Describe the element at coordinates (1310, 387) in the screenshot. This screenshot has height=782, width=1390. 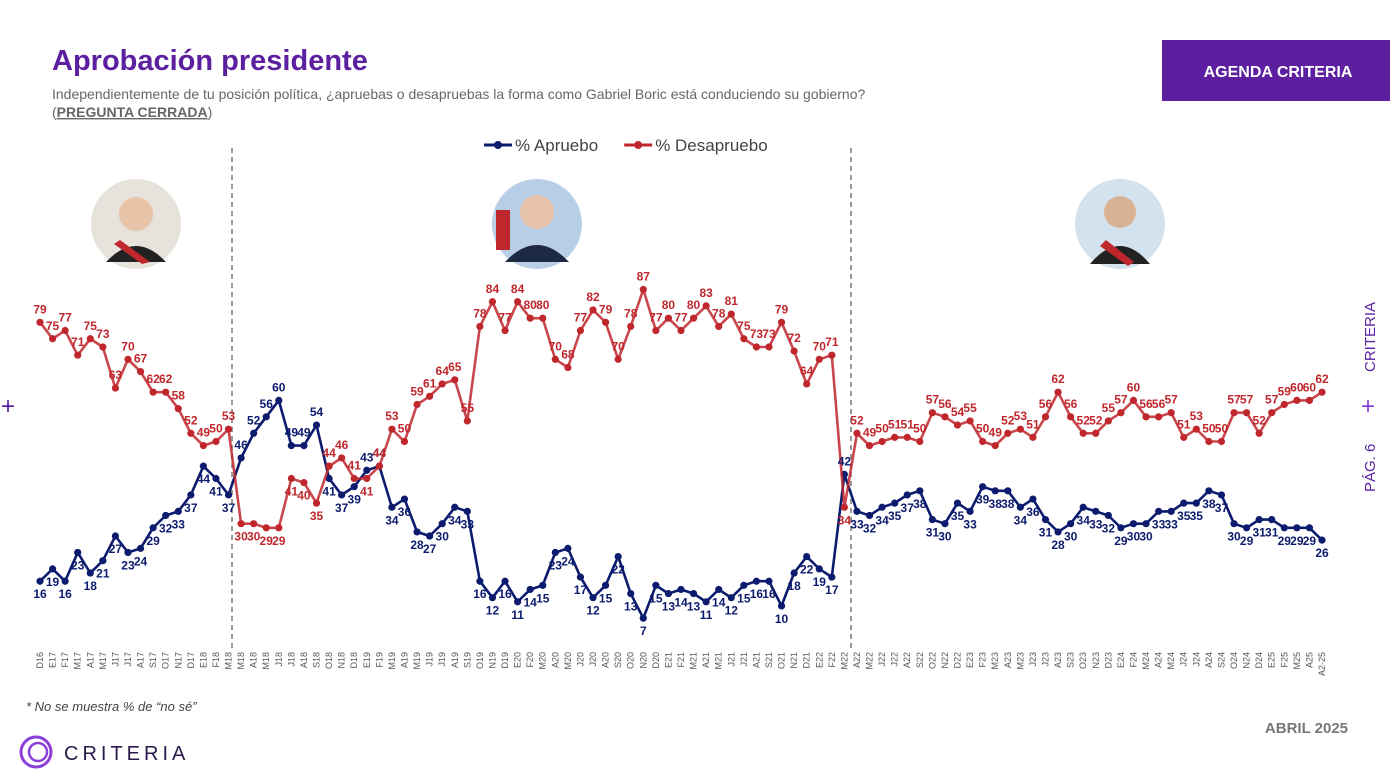
I see `data-label: 60` at that location.